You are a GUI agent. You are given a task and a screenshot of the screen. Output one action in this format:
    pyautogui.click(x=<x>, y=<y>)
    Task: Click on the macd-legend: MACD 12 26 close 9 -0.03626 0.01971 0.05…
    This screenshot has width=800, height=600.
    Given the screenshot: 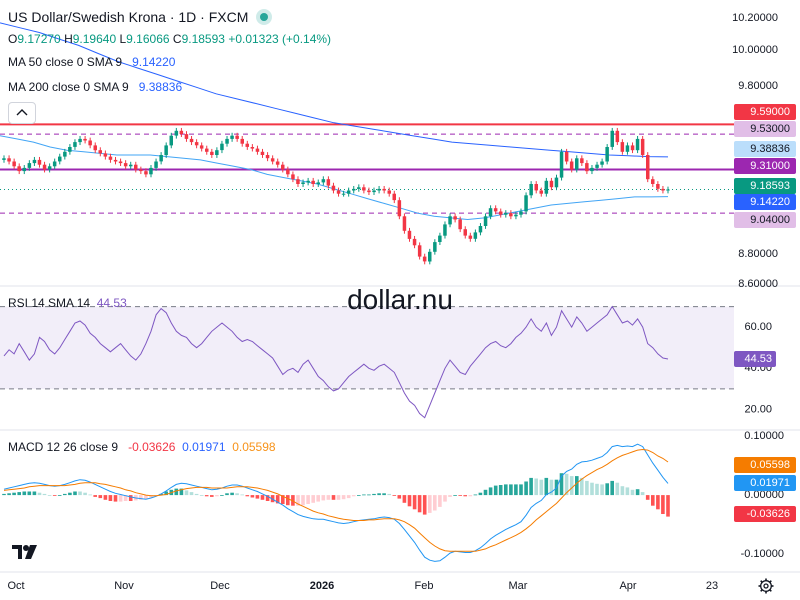 What is the action you would take?
    pyautogui.click(x=142, y=447)
    